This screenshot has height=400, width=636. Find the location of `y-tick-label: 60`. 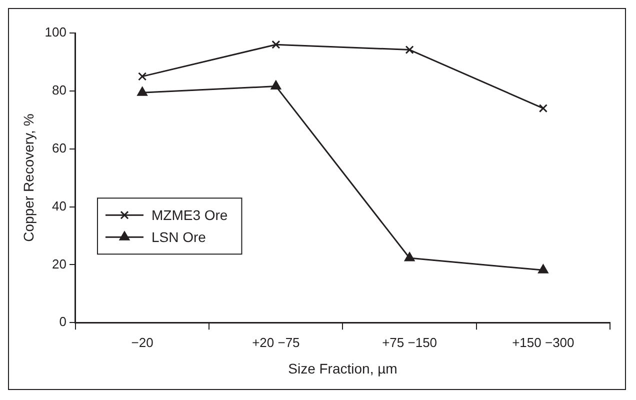

y-tick-label: 60 is located at coordinates (59, 148).